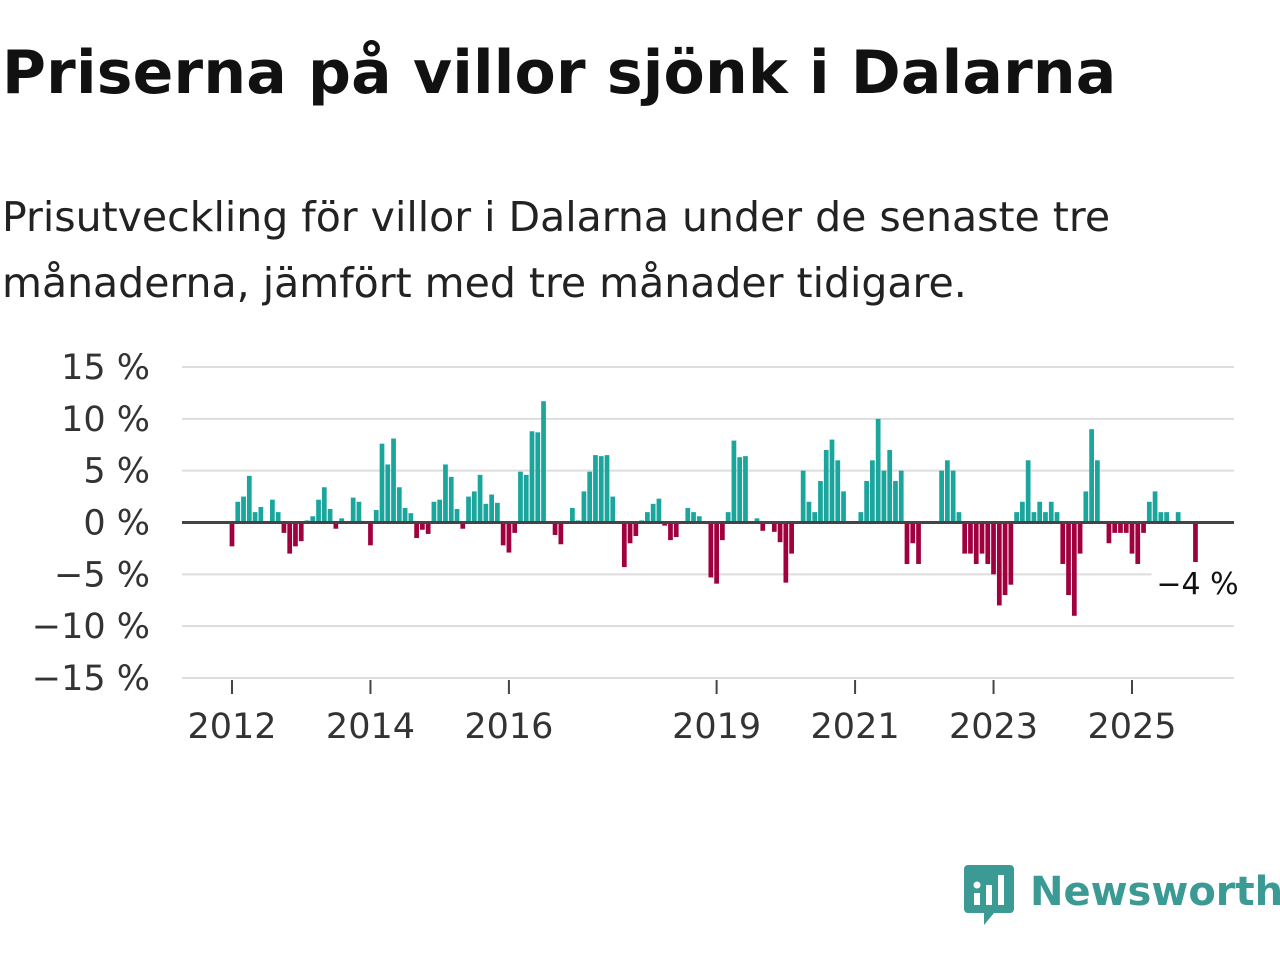 The image size is (1280, 960). What do you see at coordinates (508, 727) in the screenshot?
I see `x-tick-label: 2016` at bounding box center [508, 727].